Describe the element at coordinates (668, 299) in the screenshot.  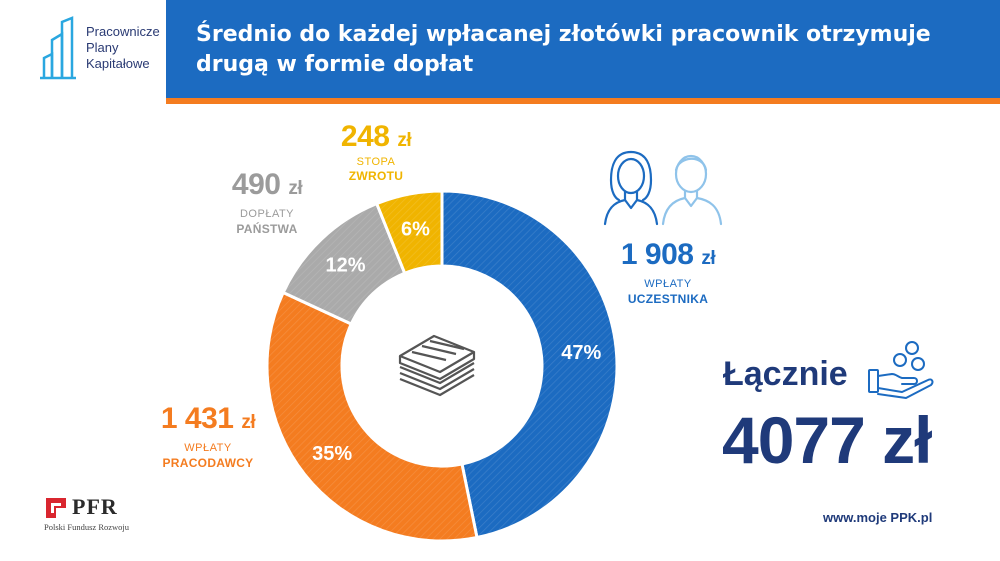
I see `participant-sub2: UCZESTNIKA` at that location.